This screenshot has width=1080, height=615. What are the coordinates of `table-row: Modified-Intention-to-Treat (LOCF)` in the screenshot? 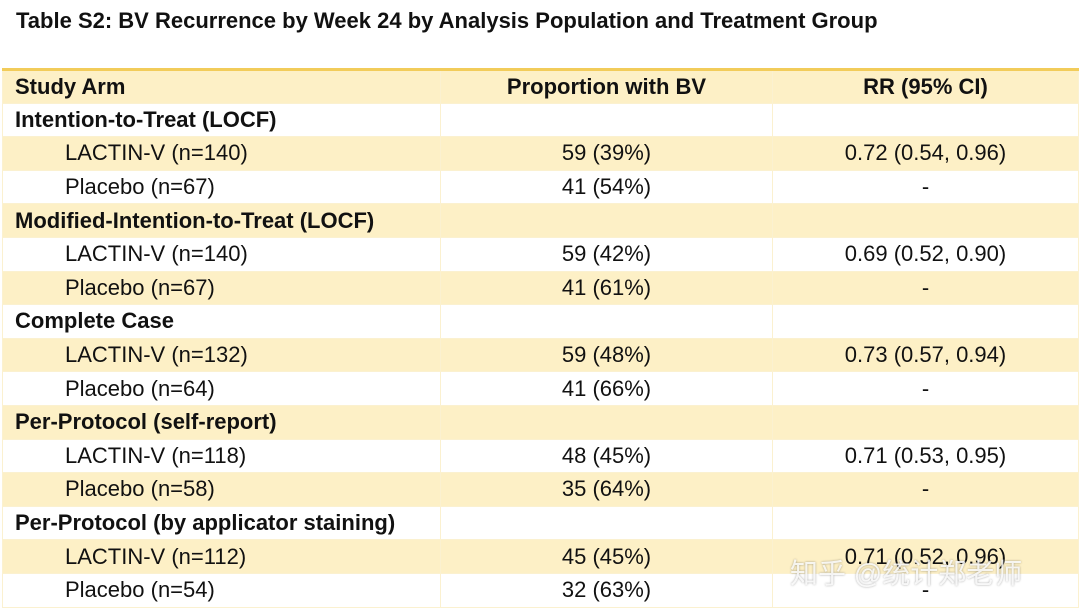 It's located at (540, 220).